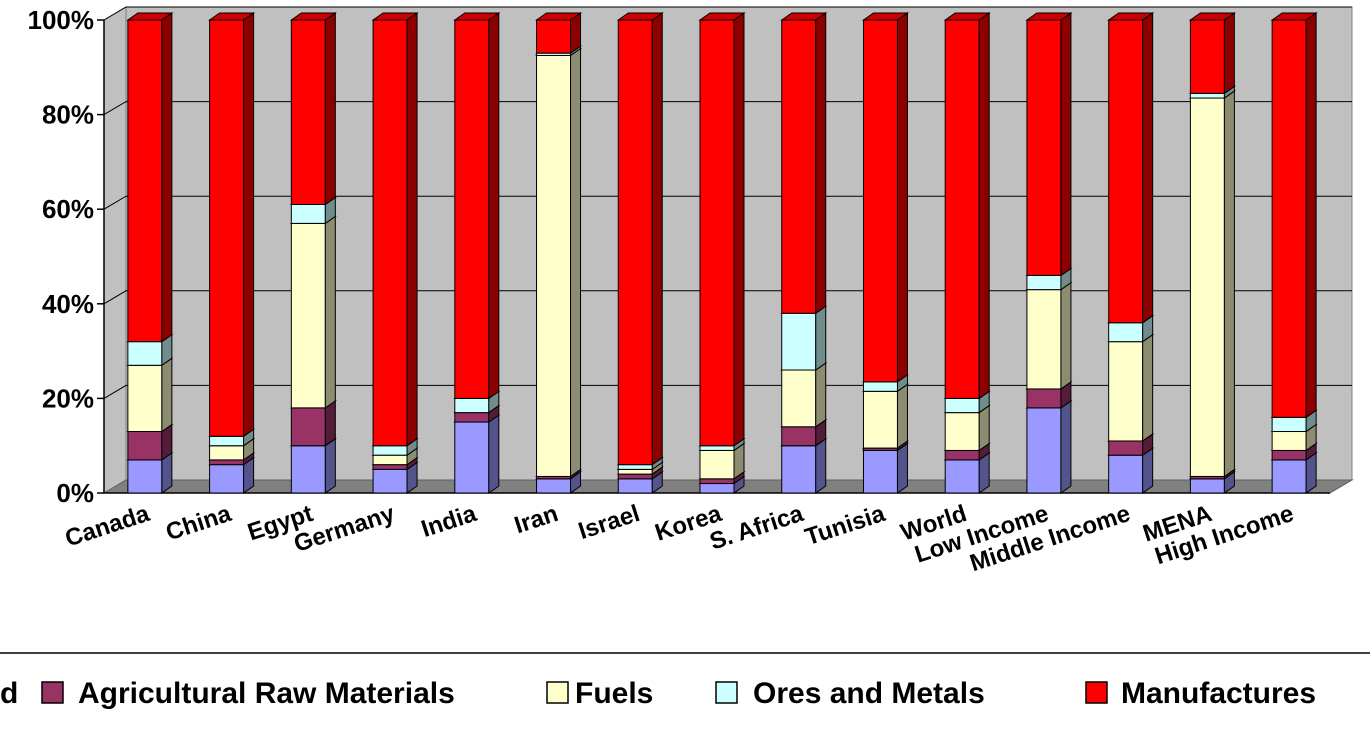 The width and height of the screenshot is (1370, 734). I want to click on legend-item: Fuels, so click(599, 693).